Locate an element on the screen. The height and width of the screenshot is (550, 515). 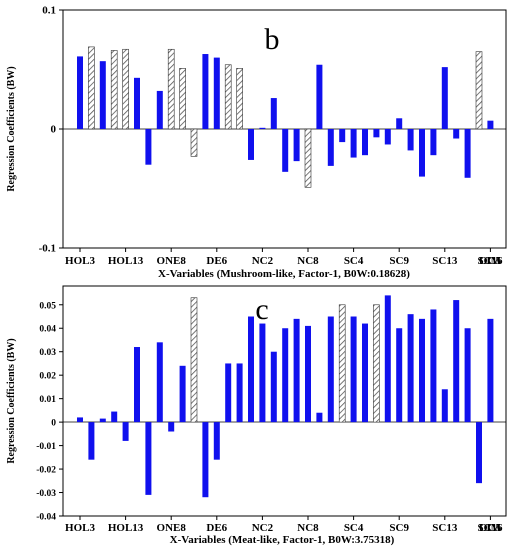
y-tick-label: 0.02 is located at coordinates (47, 377).